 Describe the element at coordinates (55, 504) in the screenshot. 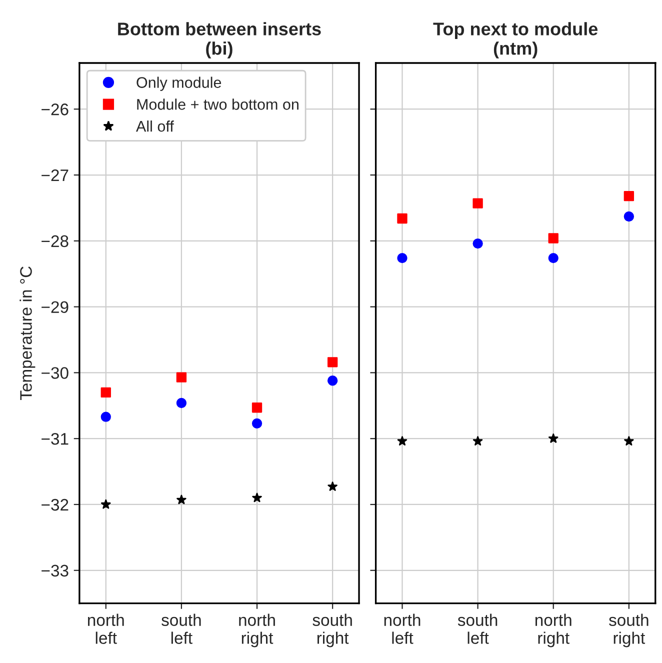

I see `y-tick-label: −32` at that location.